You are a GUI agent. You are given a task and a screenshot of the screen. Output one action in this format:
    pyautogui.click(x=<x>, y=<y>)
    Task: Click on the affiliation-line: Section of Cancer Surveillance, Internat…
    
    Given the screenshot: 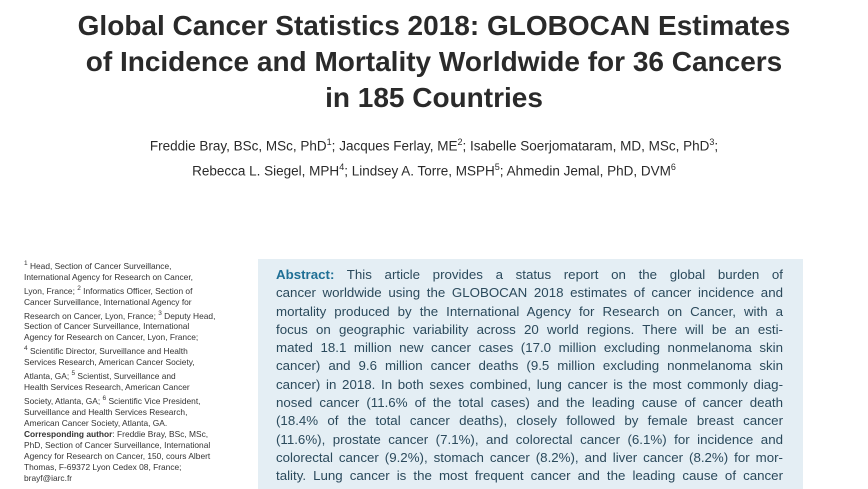 What is the action you would take?
    pyautogui.click(x=130, y=326)
    